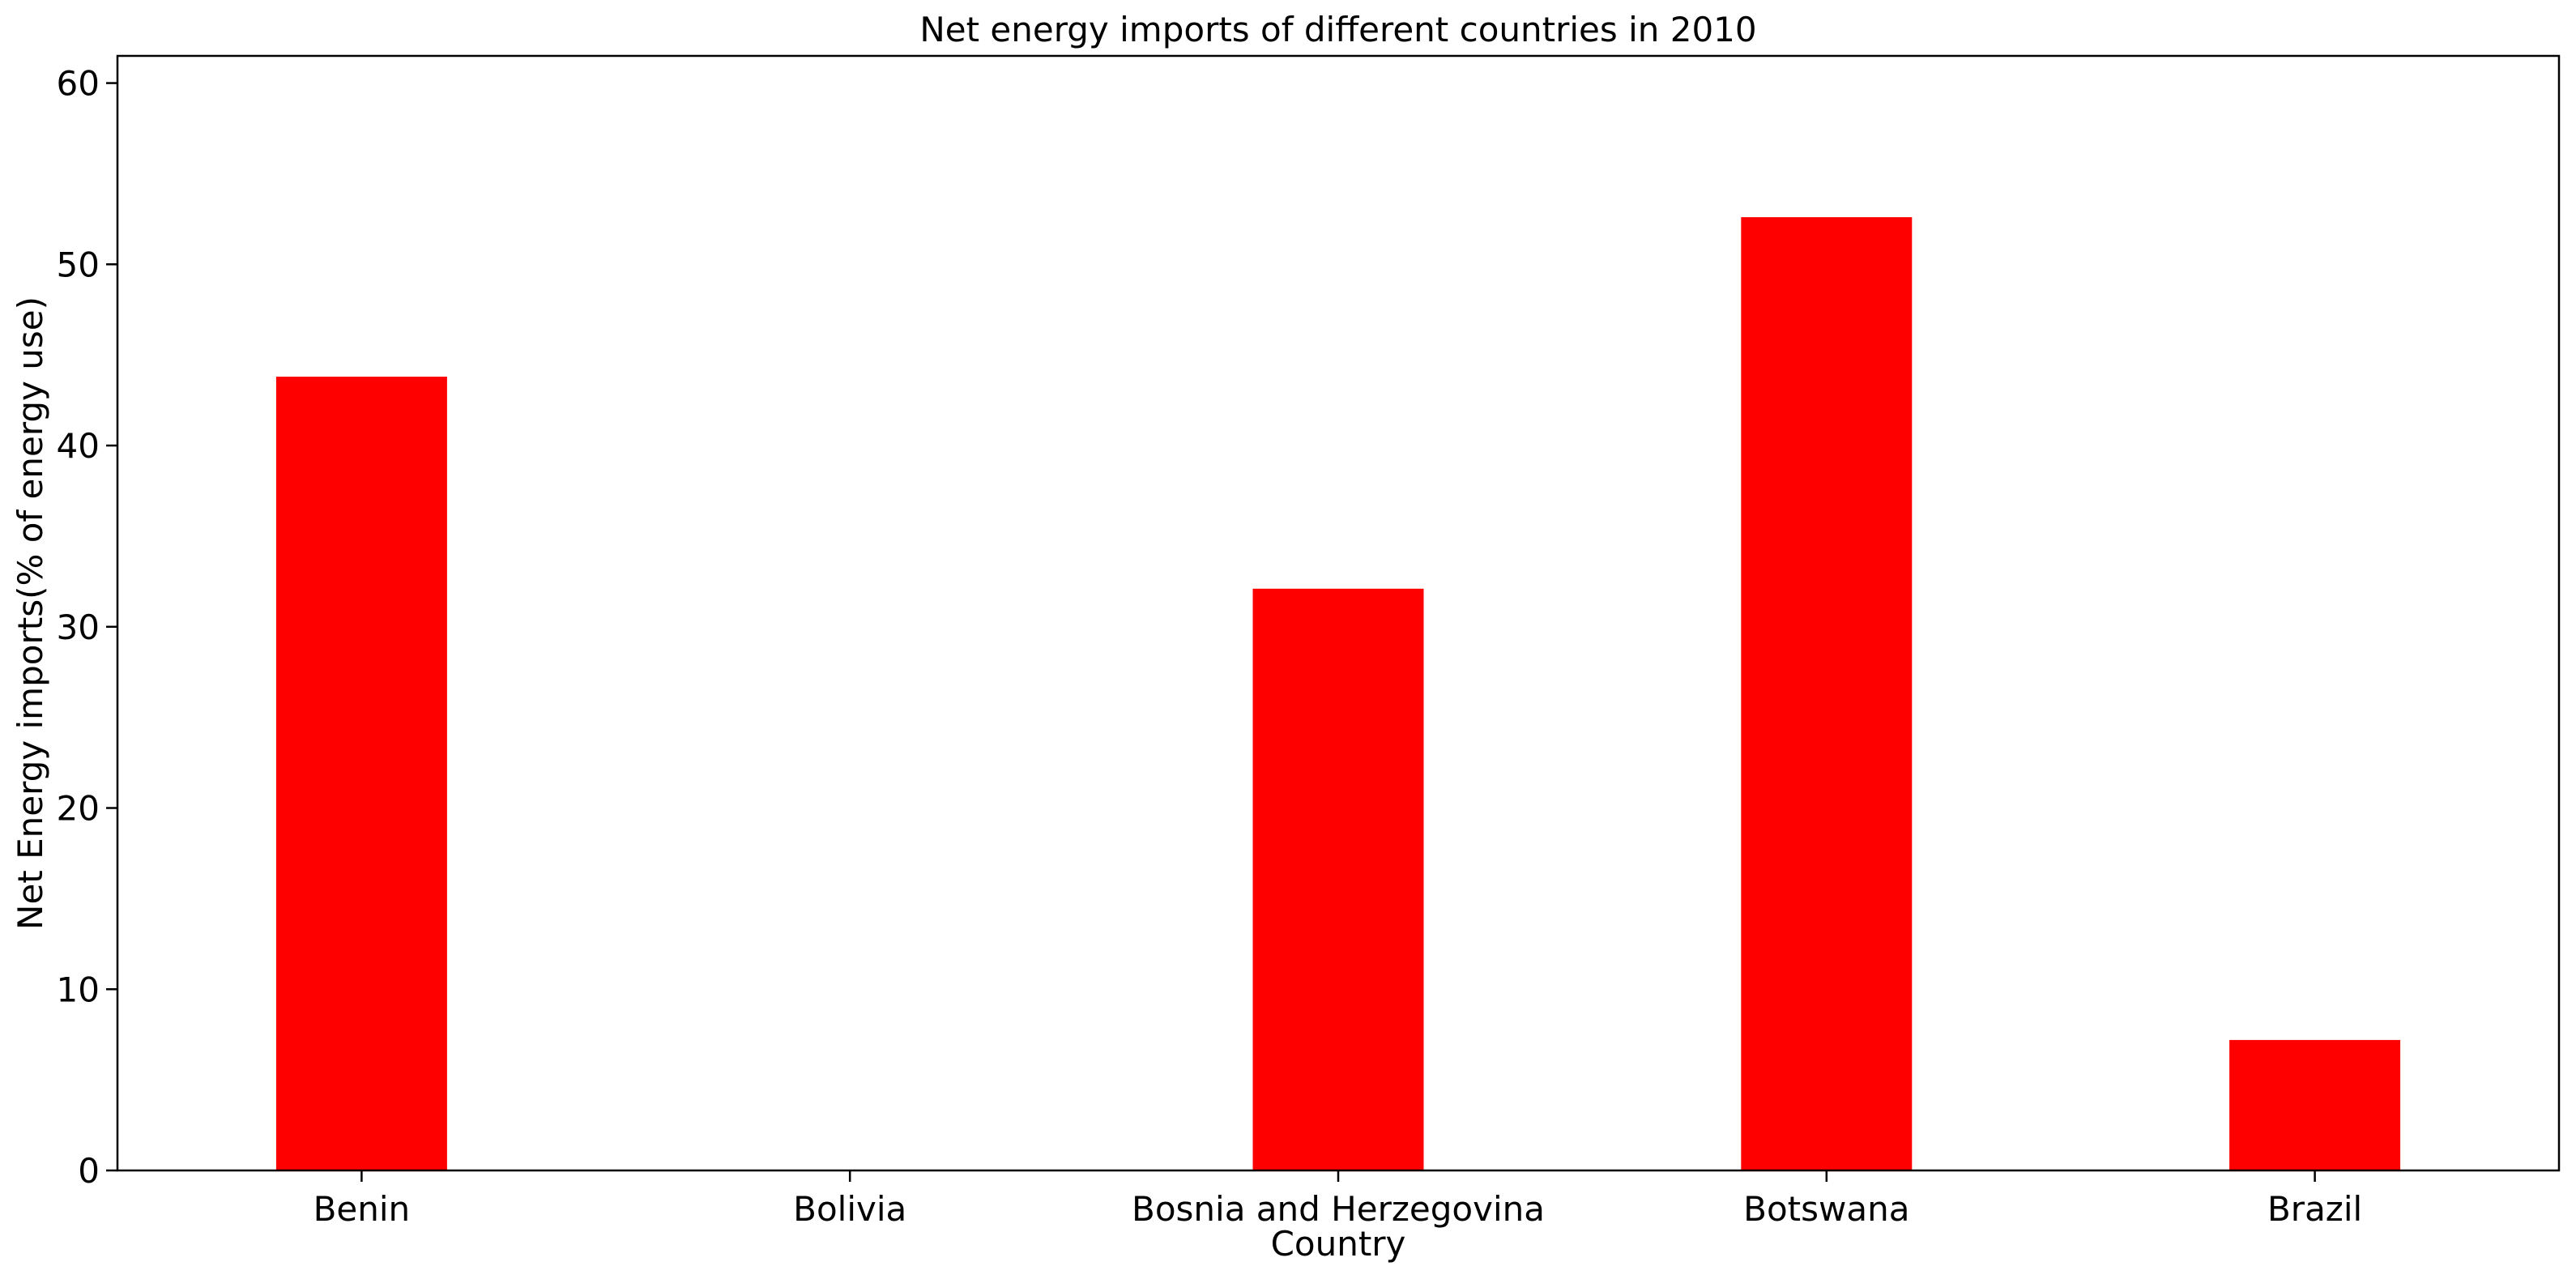 This screenshot has height=1279, width=2576. Describe the element at coordinates (362, 1209) in the screenshot. I see `x-tick-label: Benin` at that location.